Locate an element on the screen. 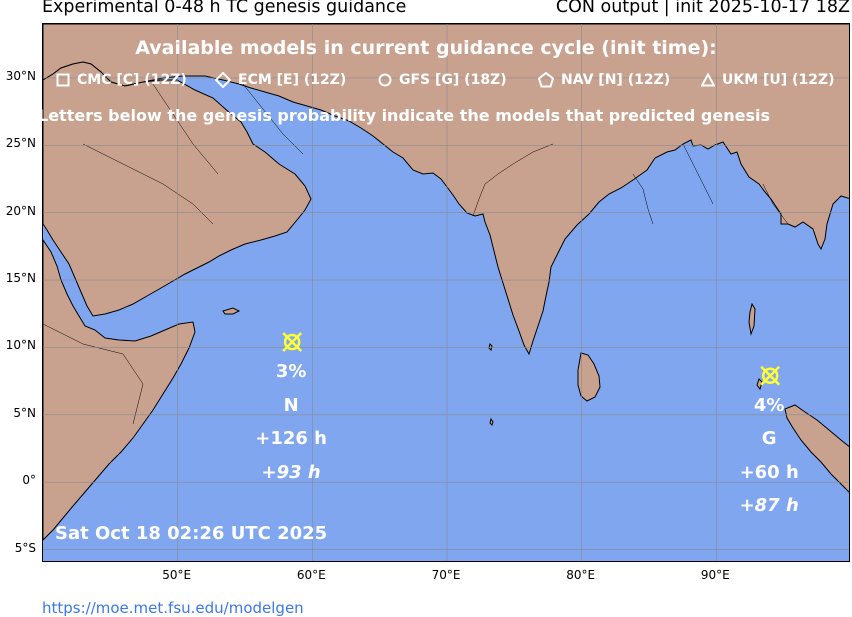  x-tick-label: 80°E is located at coordinates (581, 575).